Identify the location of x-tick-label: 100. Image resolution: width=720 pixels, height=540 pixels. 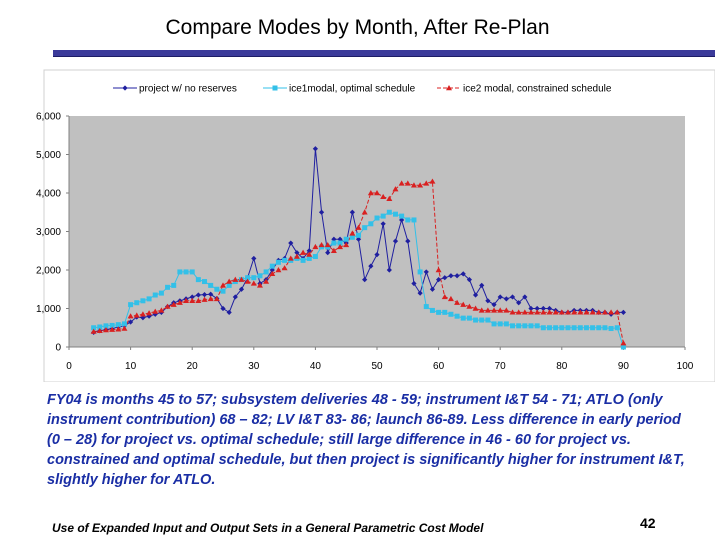
(685, 366).